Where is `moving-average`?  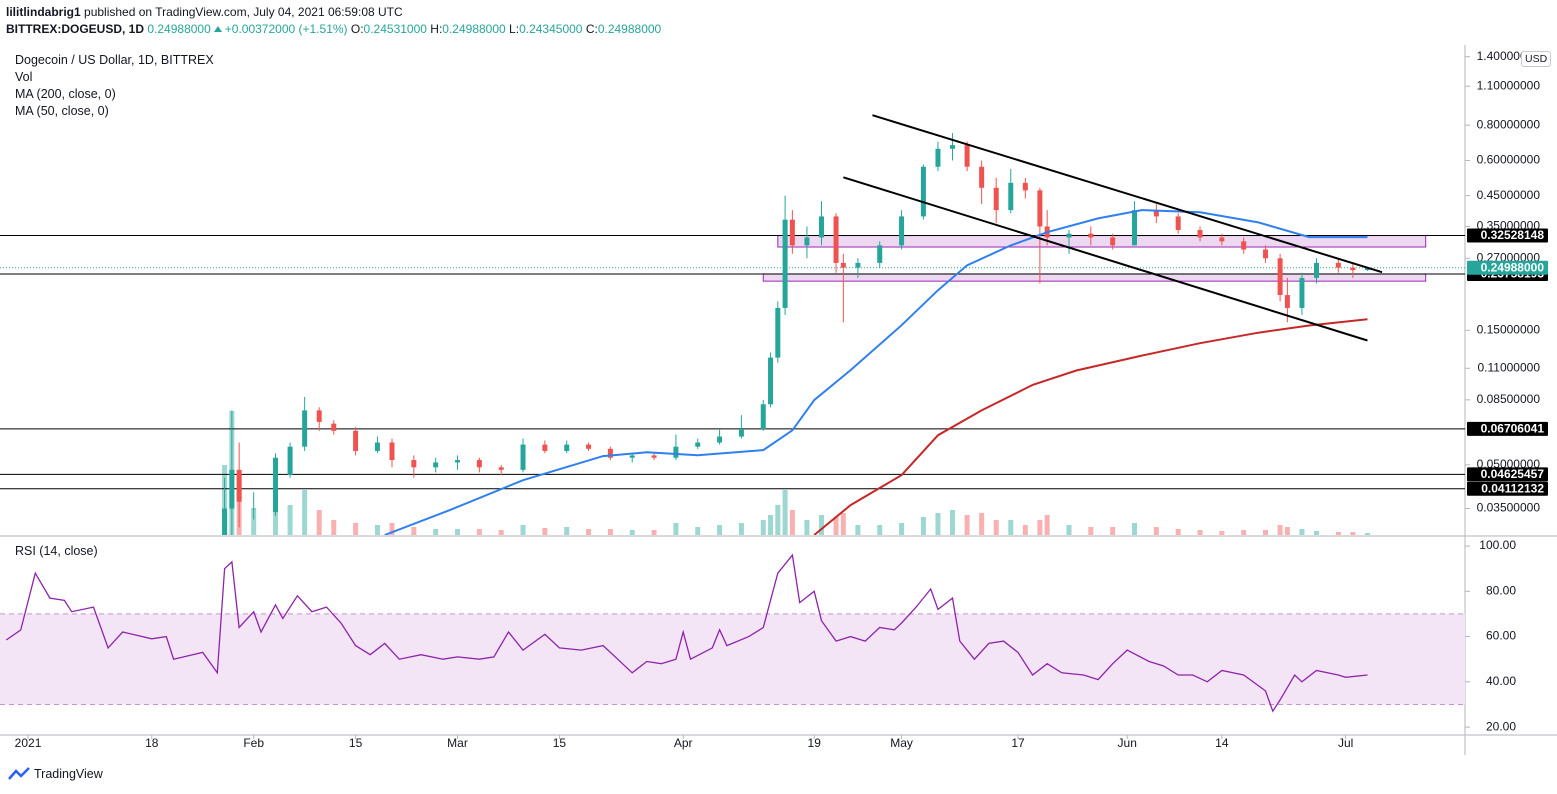 moving-average is located at coordinates (1090, 426).